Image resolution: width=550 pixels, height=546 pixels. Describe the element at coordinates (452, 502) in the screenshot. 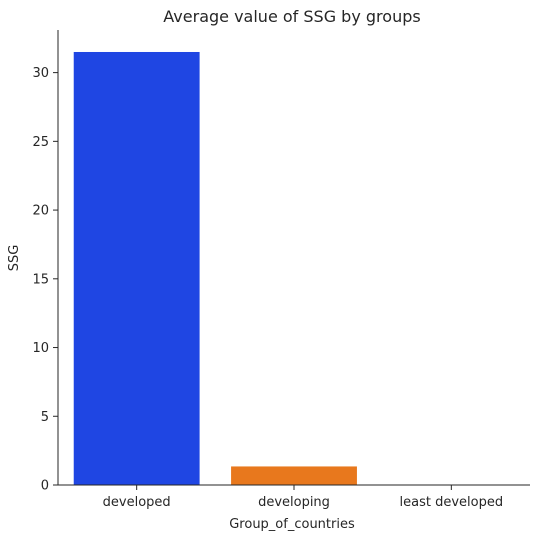

I see `x-tick-label: least developed` at that location.